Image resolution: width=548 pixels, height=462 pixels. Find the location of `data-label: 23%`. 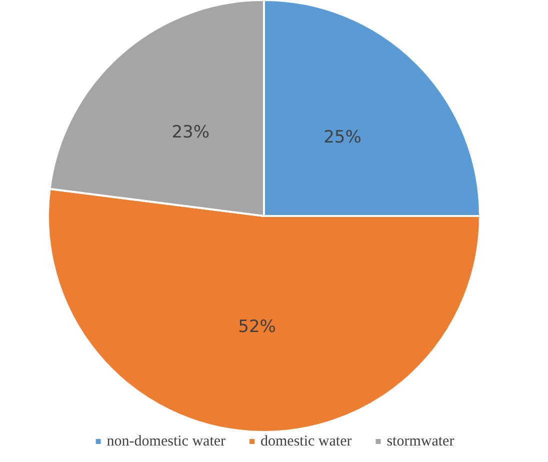

data-label: 23% is located at coordinates (191, 132).